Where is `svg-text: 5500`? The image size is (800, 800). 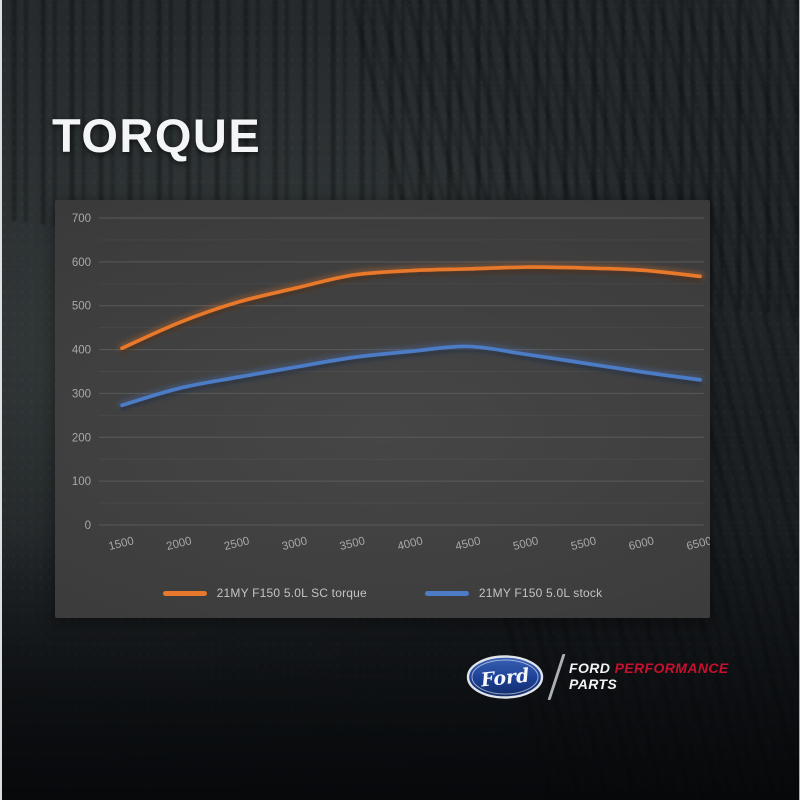 svg-text: 5500 is located at coordinates (584, 544).